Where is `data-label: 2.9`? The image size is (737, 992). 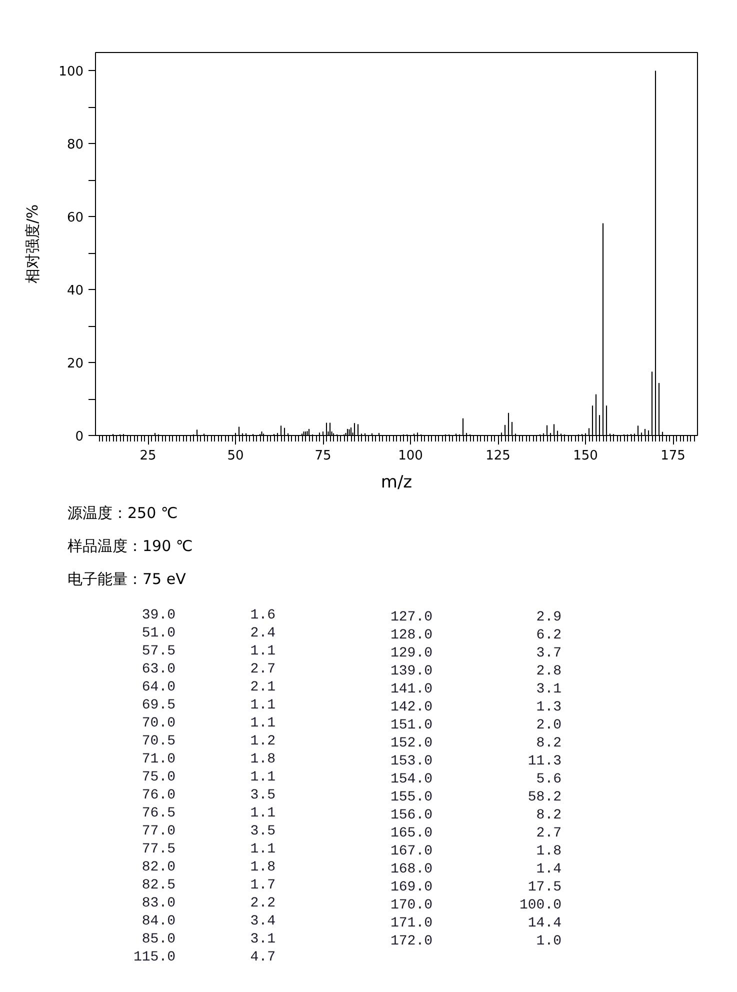
data-label: 2.9 is located at coordinates (549, 618).